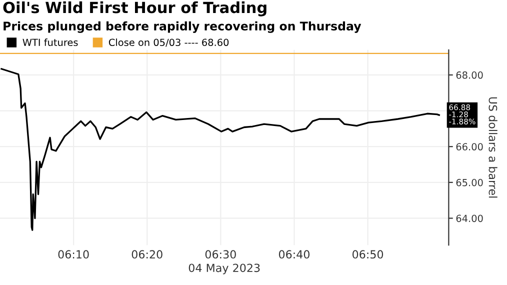 This screenshot has height=285, width=507. What do you see at coordinates (493, 147) in the screenshot?
I see `y-axis-title: US dollars a barrel` at bounding box center [493, 147].